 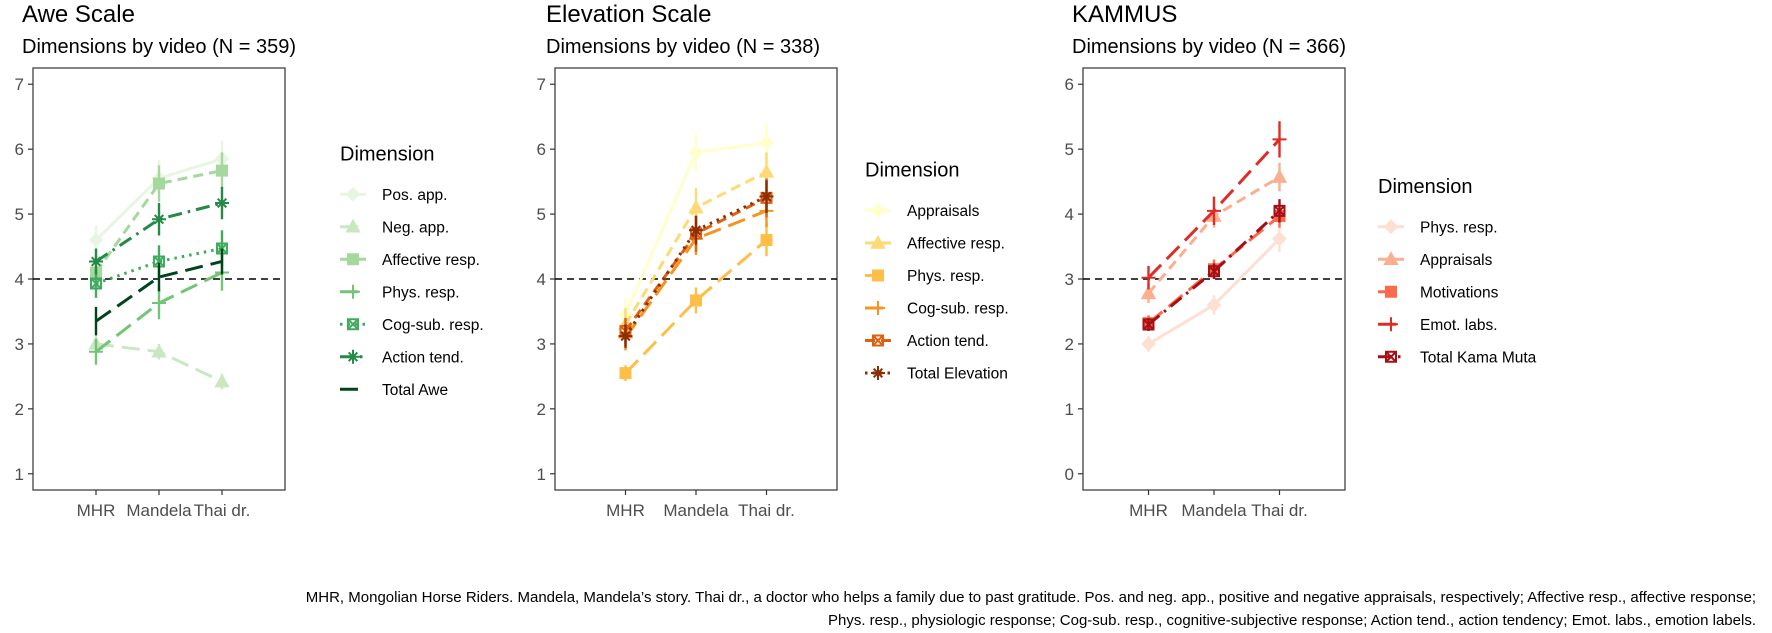 I want to click on series-total-kama-muta, so click(x=1214, y=265).